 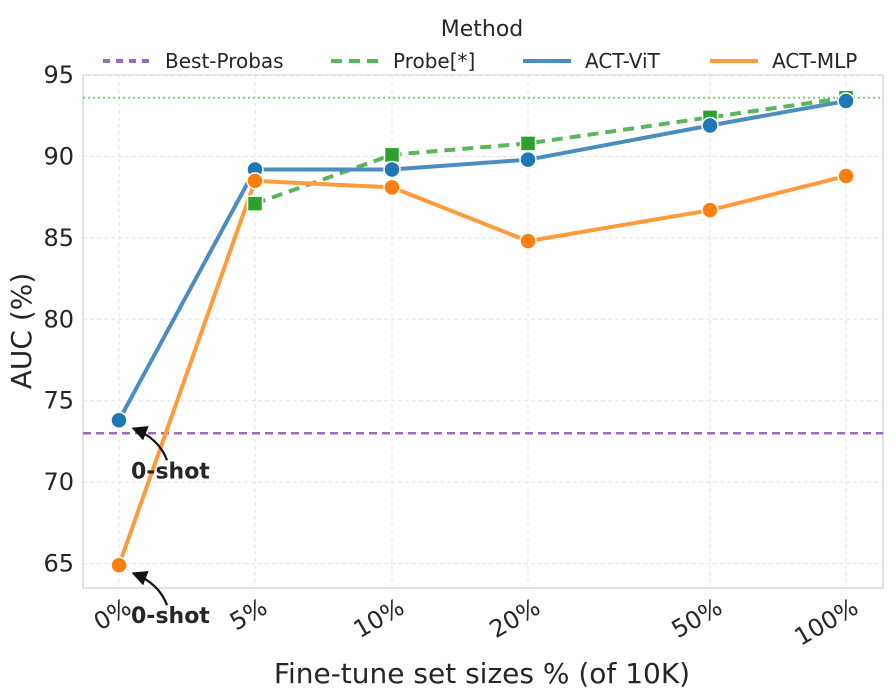 What do you see at coordinates (826, 622) in the screenshot?
I see `x-tick-label: 100%` at bounding box center [826, 622].